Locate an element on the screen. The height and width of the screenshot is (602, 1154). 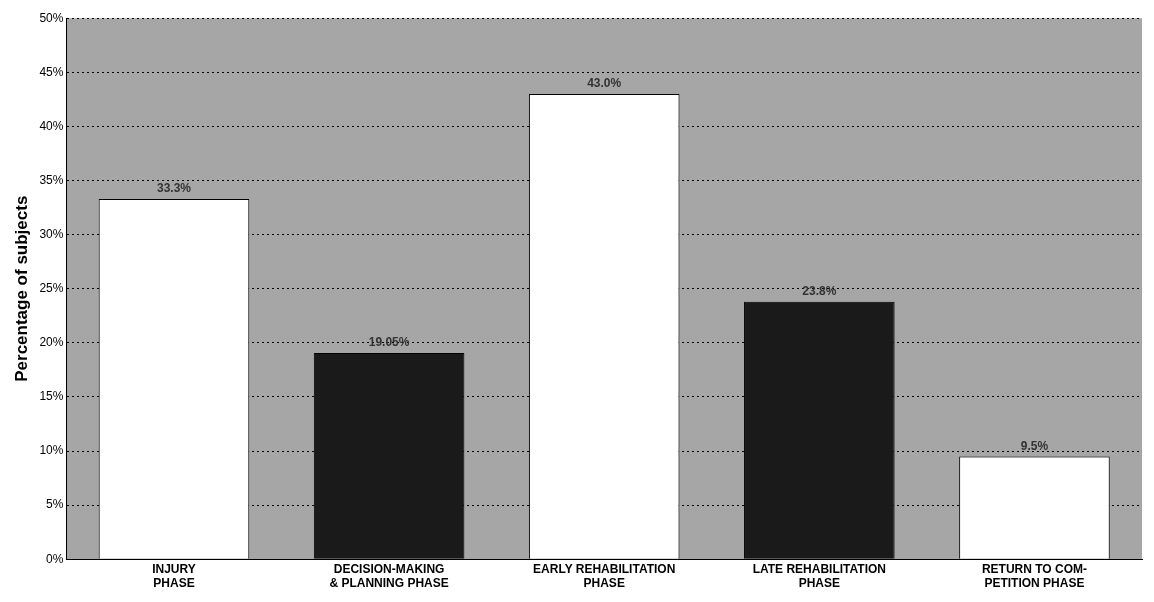
y-tick-label: 20% is located at coordinates (51, 342).